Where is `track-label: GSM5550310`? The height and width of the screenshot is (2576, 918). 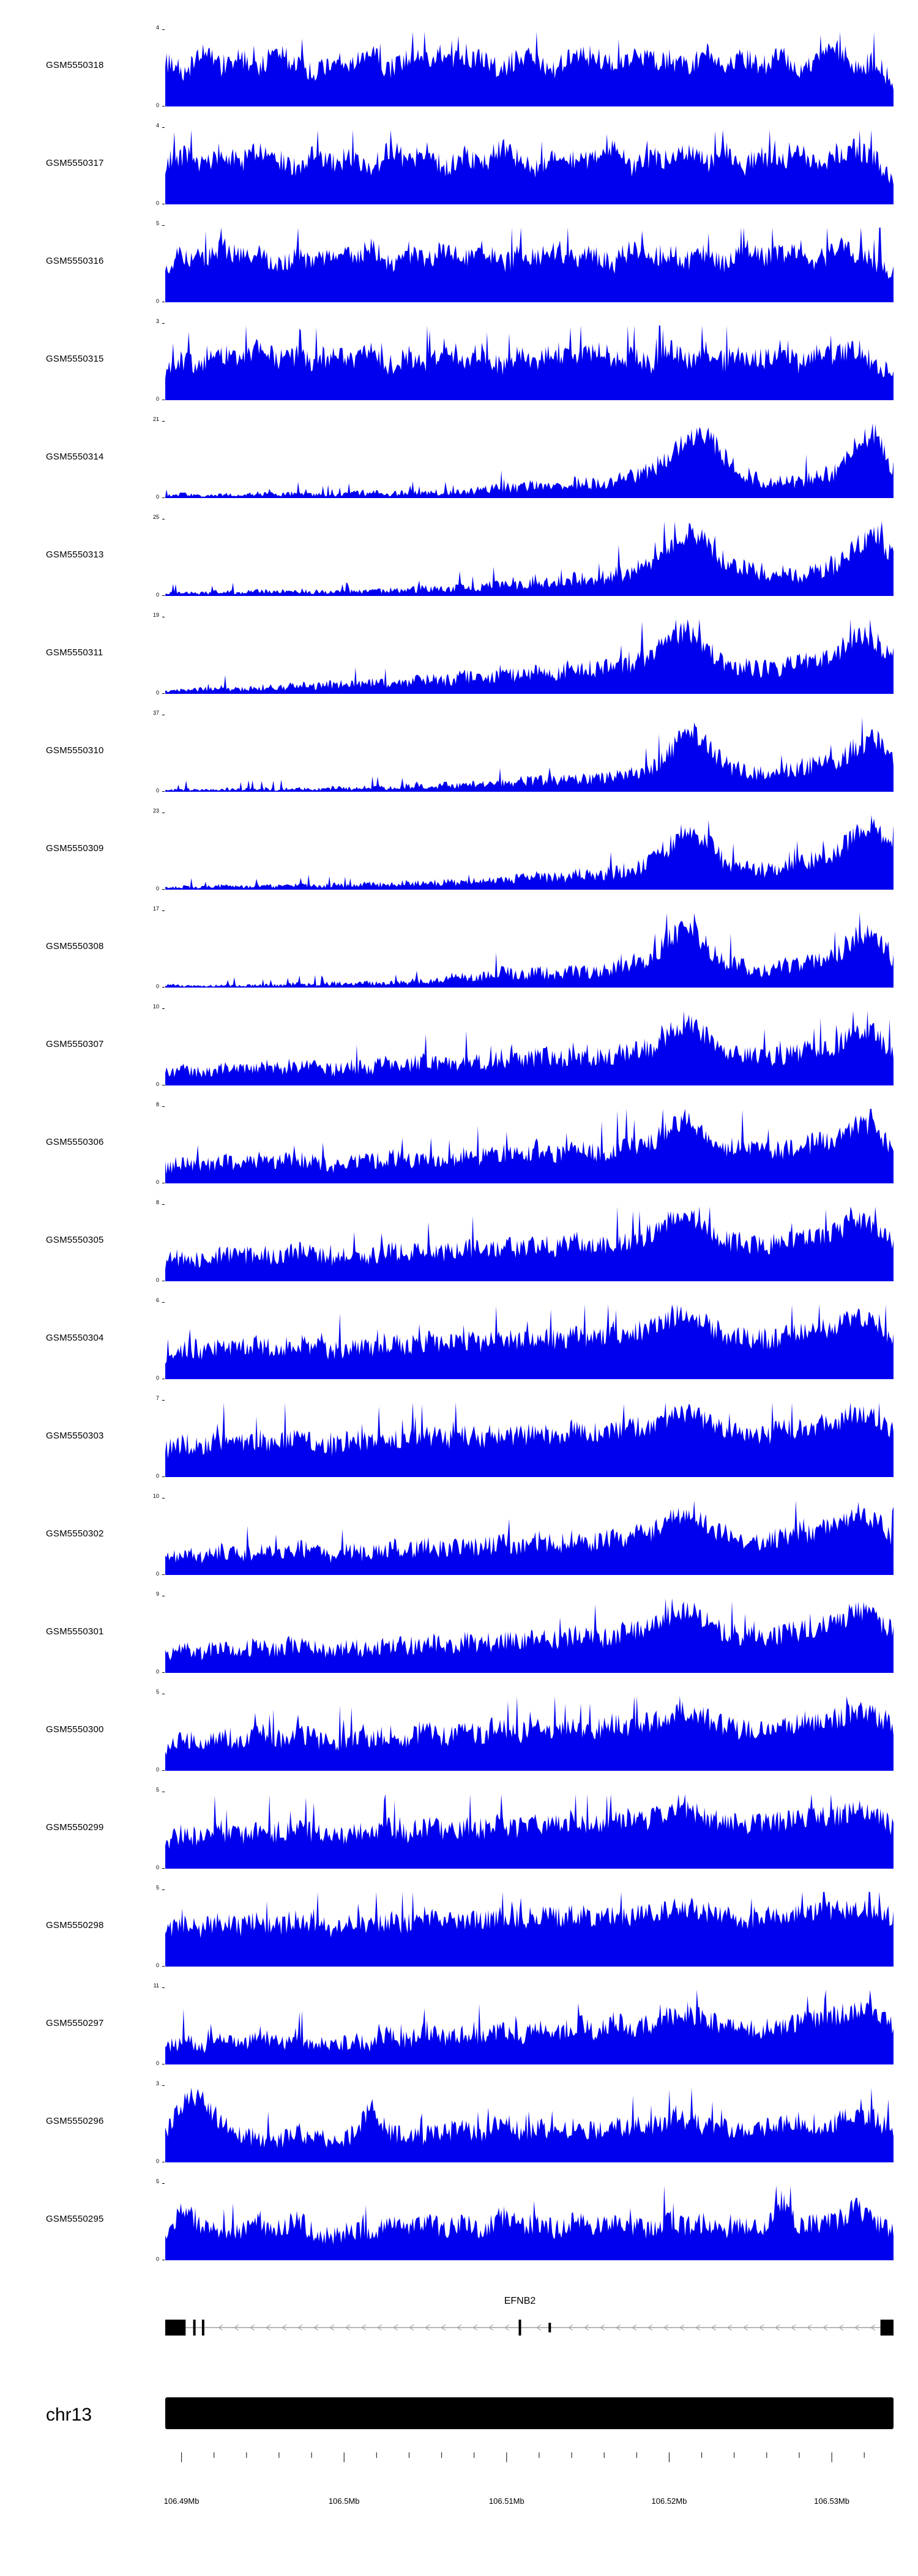
track-label: GSM5550310 is located at coordinates (75, 750).